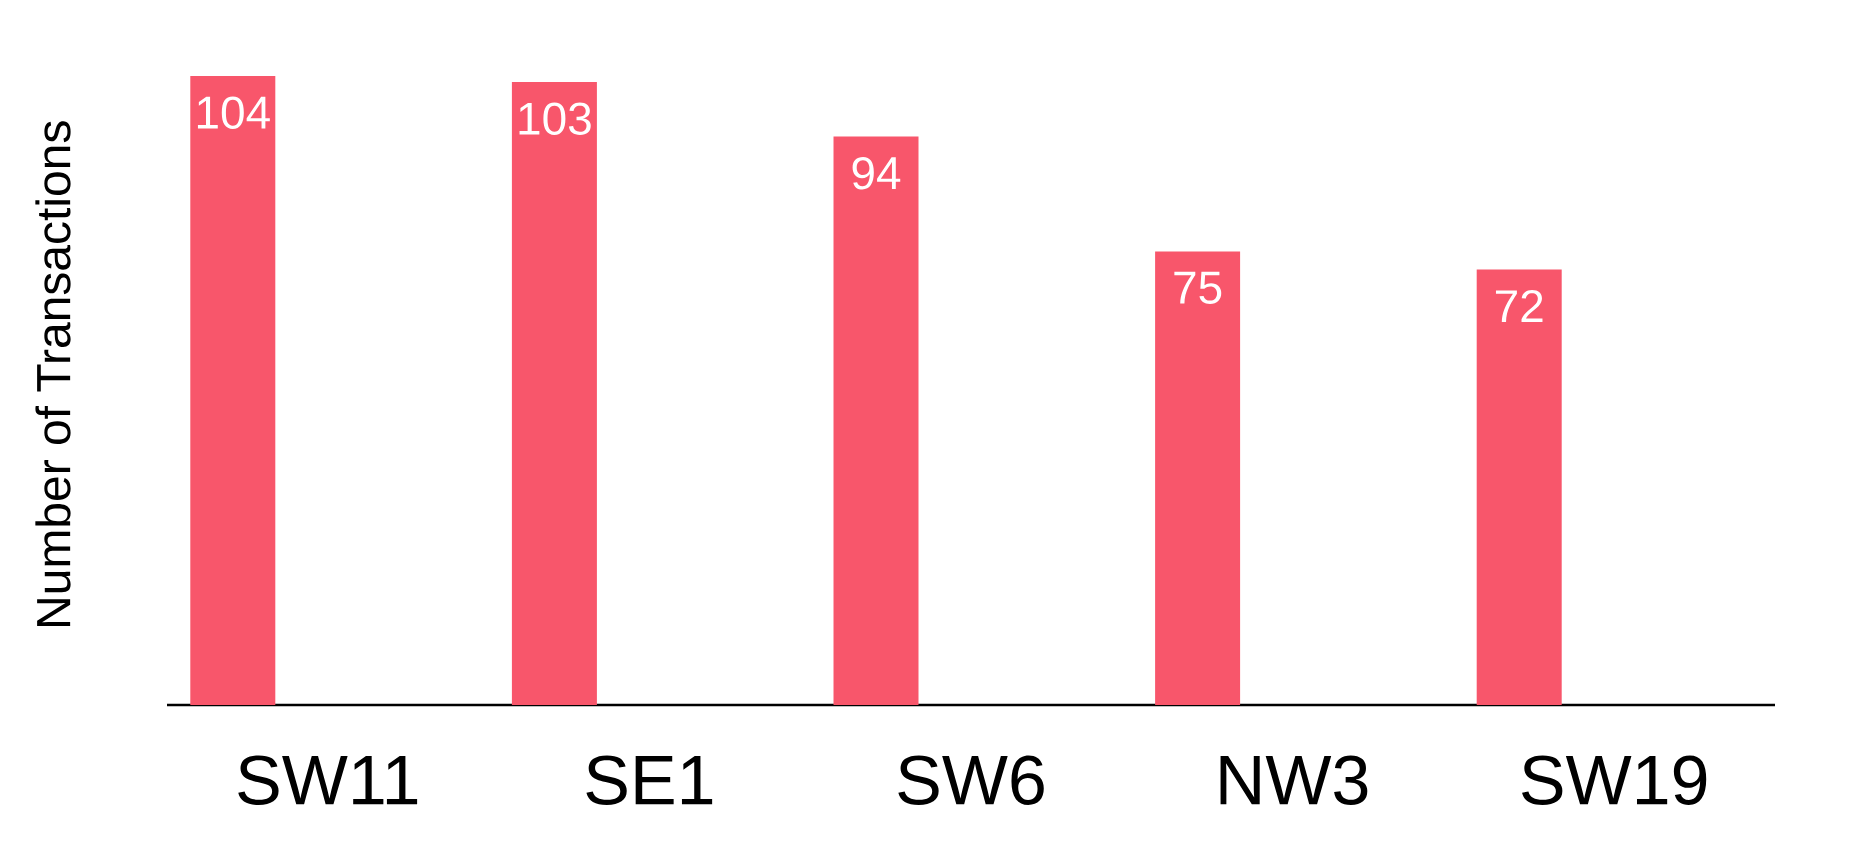 The height and width of the screenshot is (842, 1852). I want to click on data-label: 94, so click(876, 173).